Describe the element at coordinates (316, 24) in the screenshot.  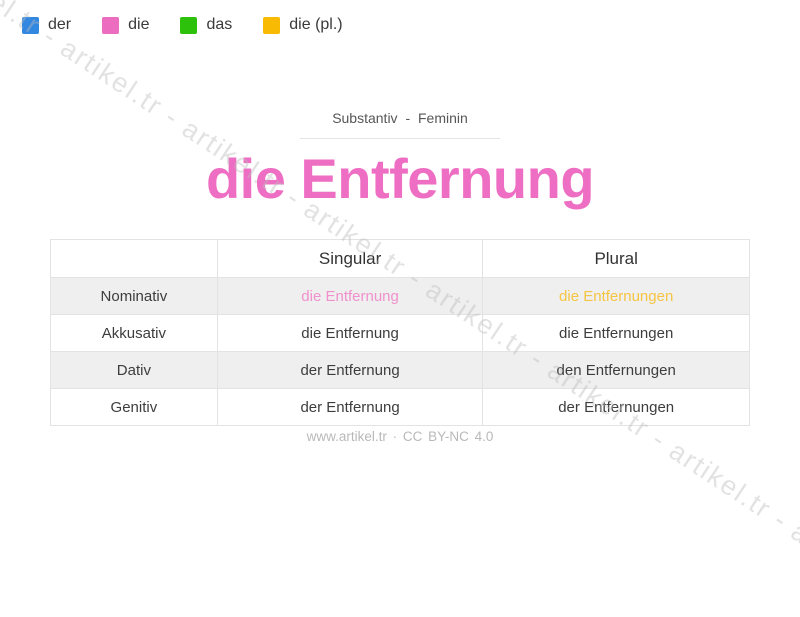
I see `legend-label-die-plural: die (pl.)` at that location.